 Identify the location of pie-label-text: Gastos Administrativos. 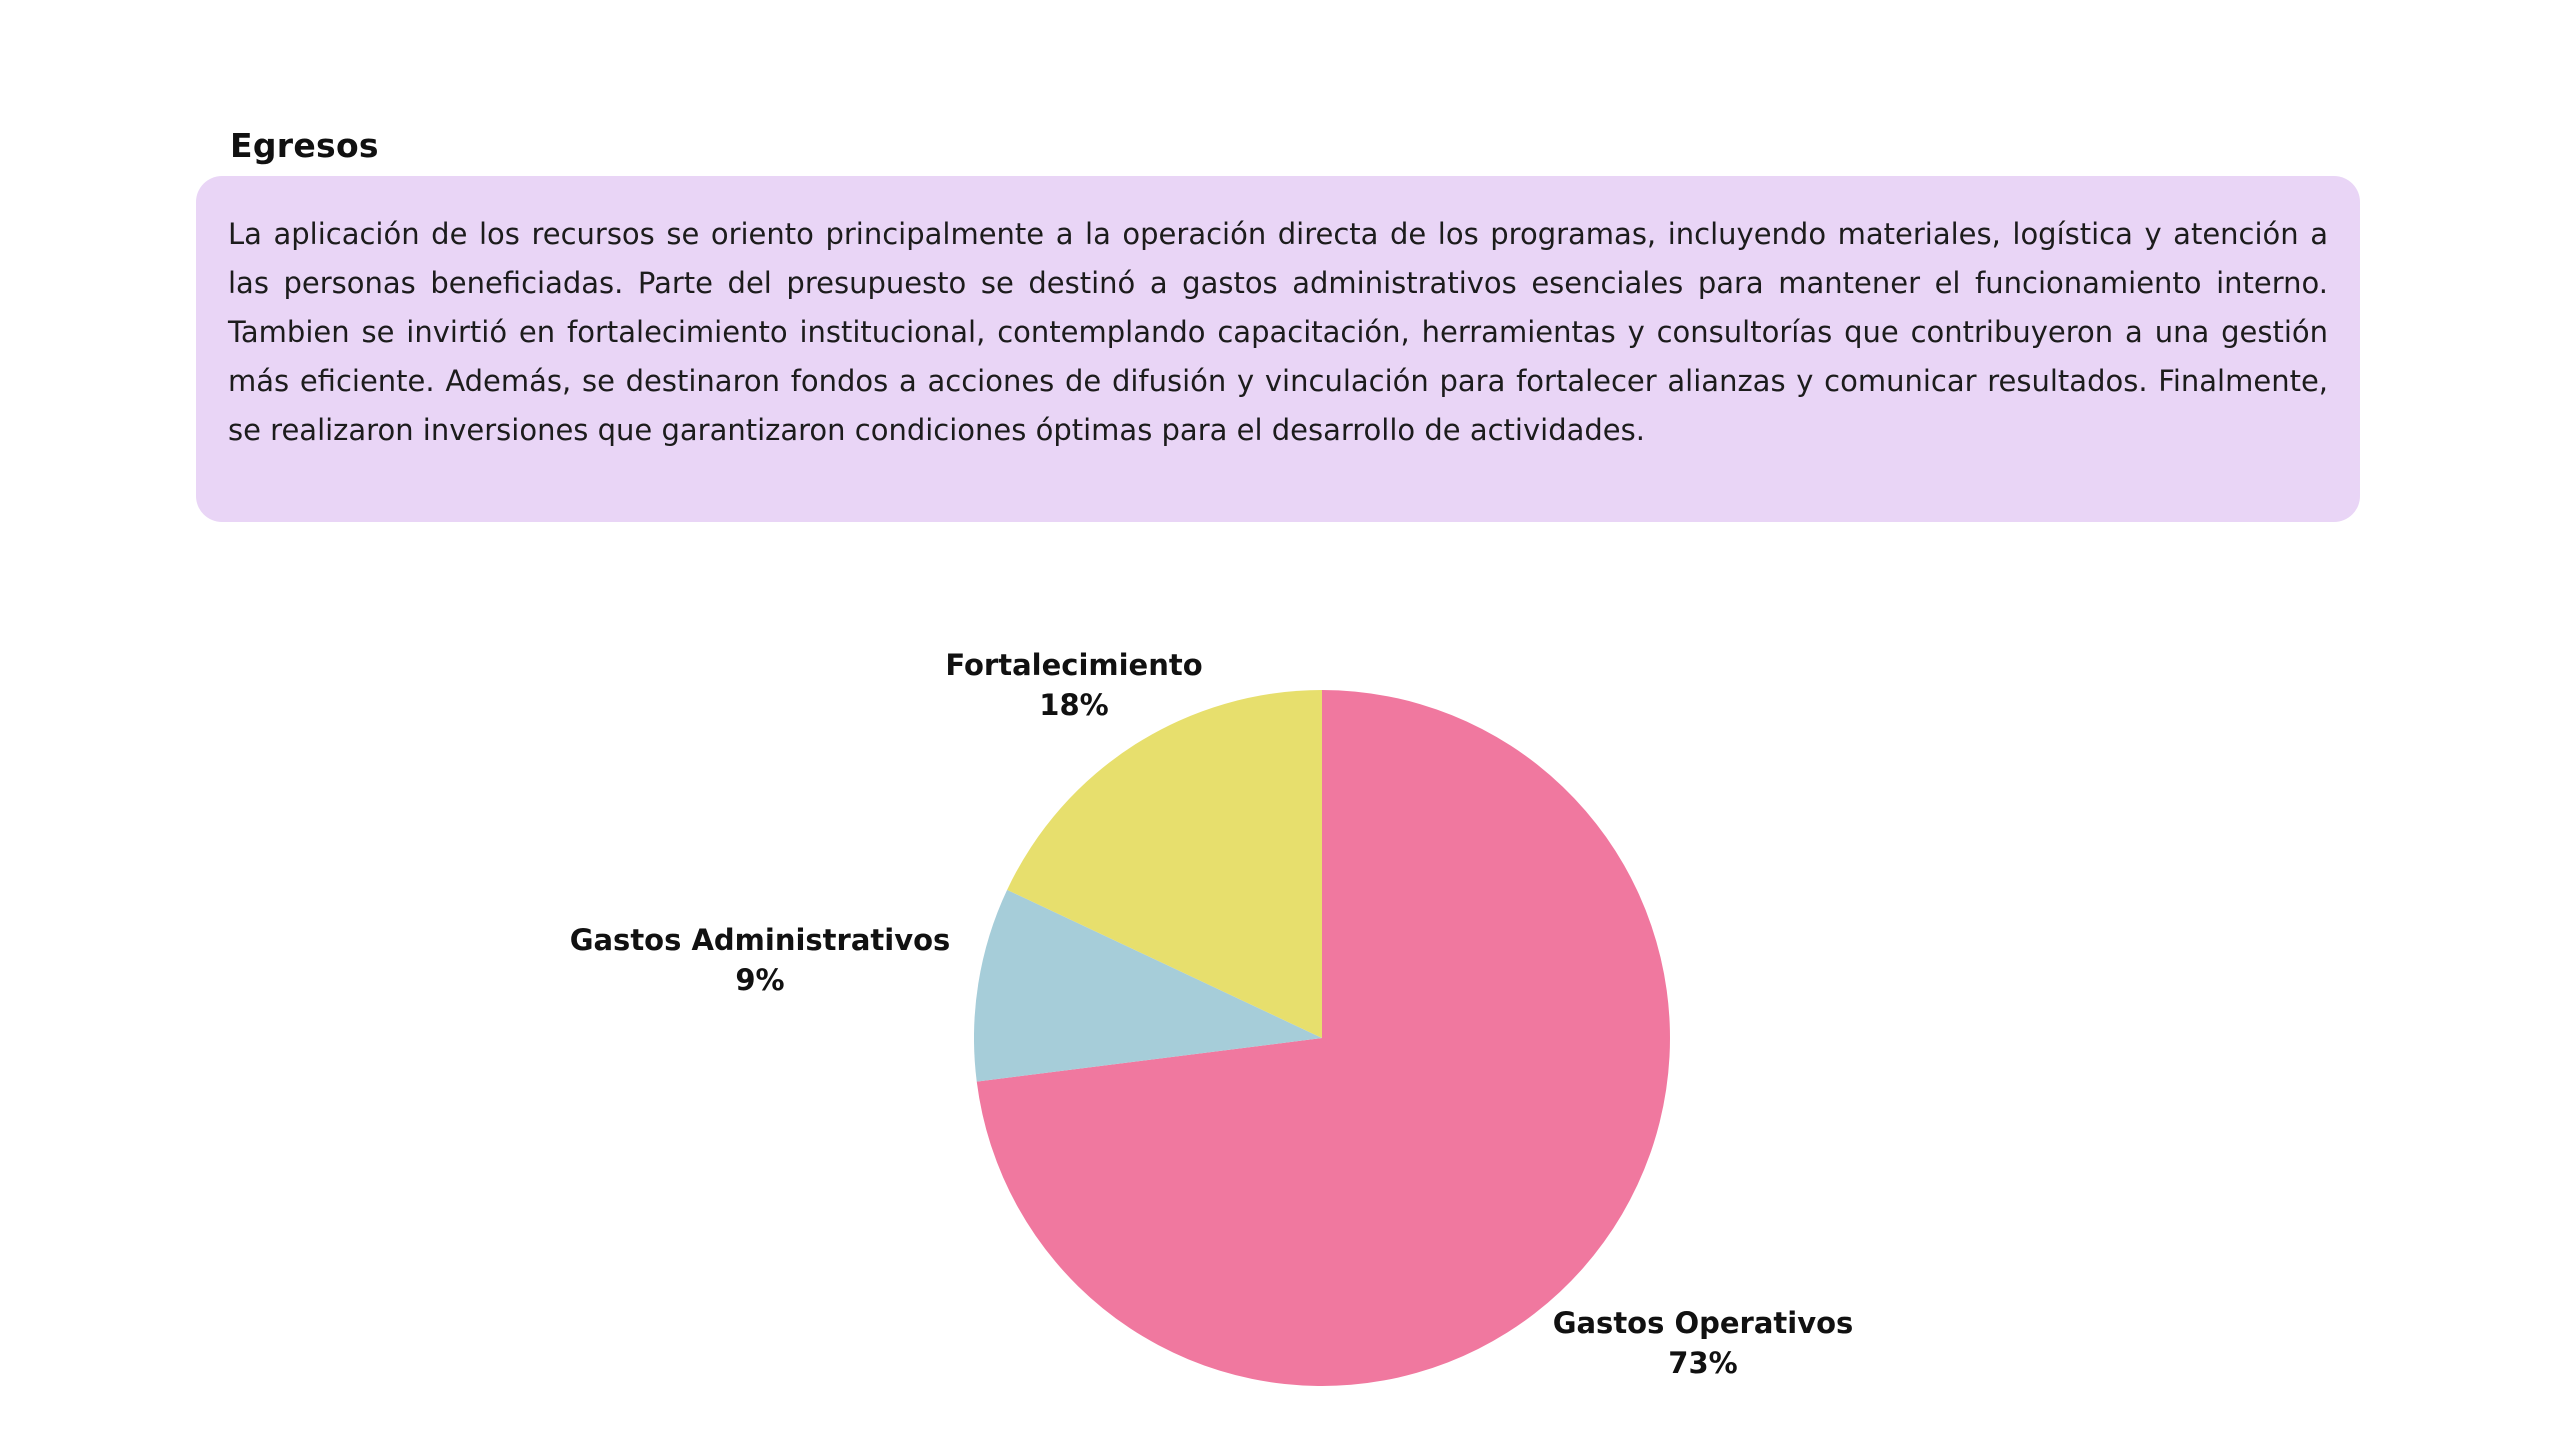
(760, 940).